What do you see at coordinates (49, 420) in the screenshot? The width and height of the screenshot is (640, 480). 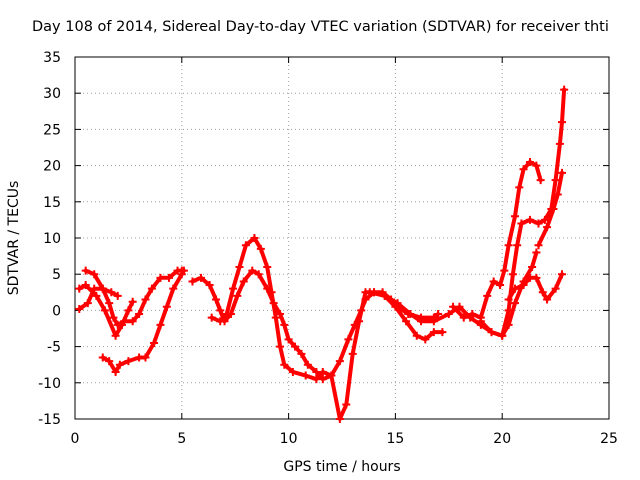 I see `y-tick-label: -15` at bounding box center [49, 420].